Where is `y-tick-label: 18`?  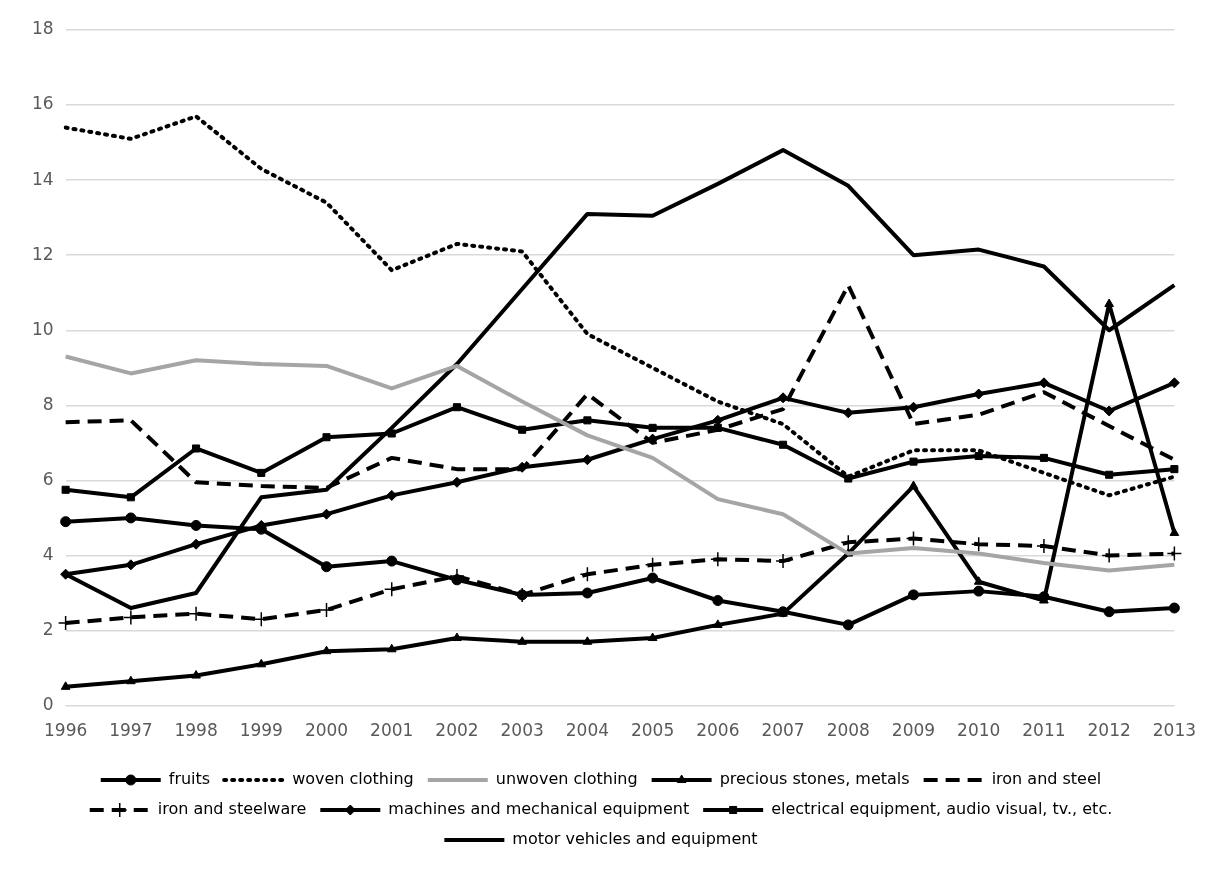 y-tick-label: 18 is located at coordinates (42, 28).